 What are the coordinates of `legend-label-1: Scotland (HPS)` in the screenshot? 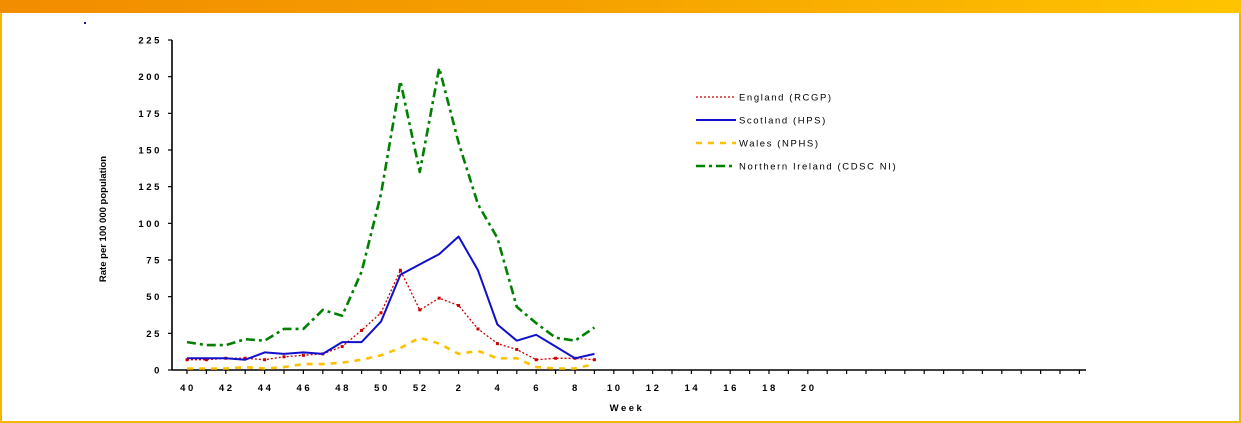 It's located at (783, 121).